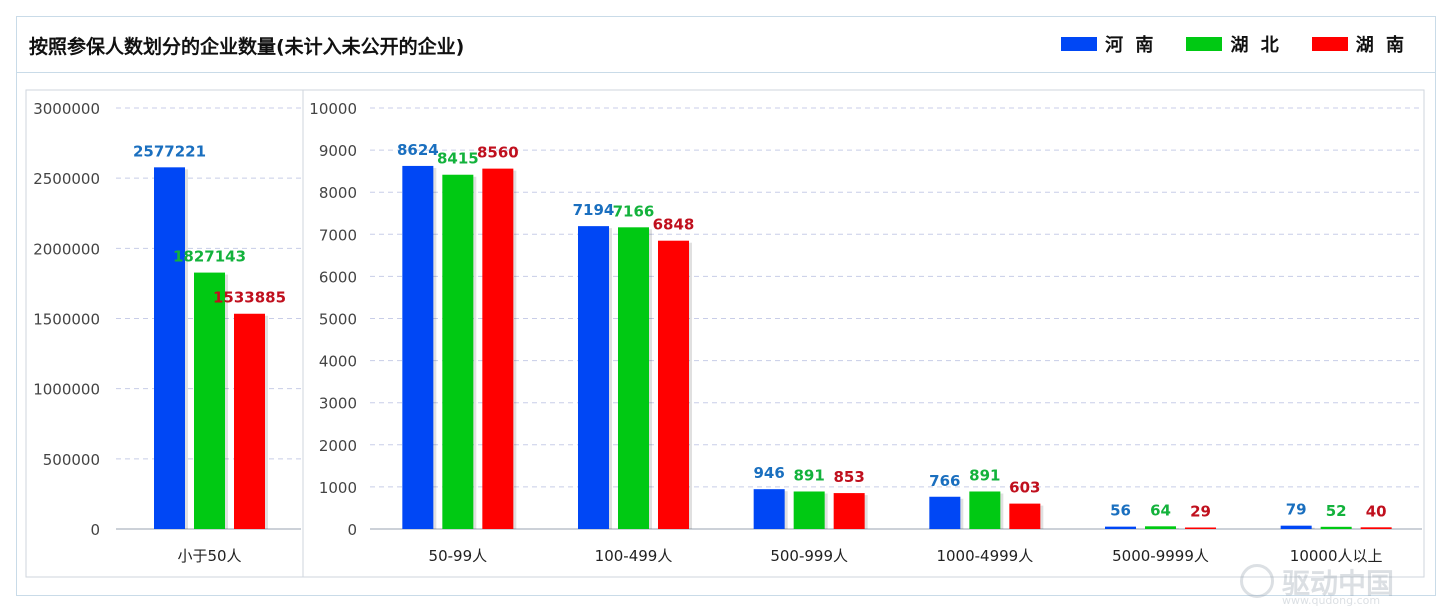  Describe the element at coordinates (1376, 528) in the screenshot. I see `bar-湖南-10000人以上` at that location.